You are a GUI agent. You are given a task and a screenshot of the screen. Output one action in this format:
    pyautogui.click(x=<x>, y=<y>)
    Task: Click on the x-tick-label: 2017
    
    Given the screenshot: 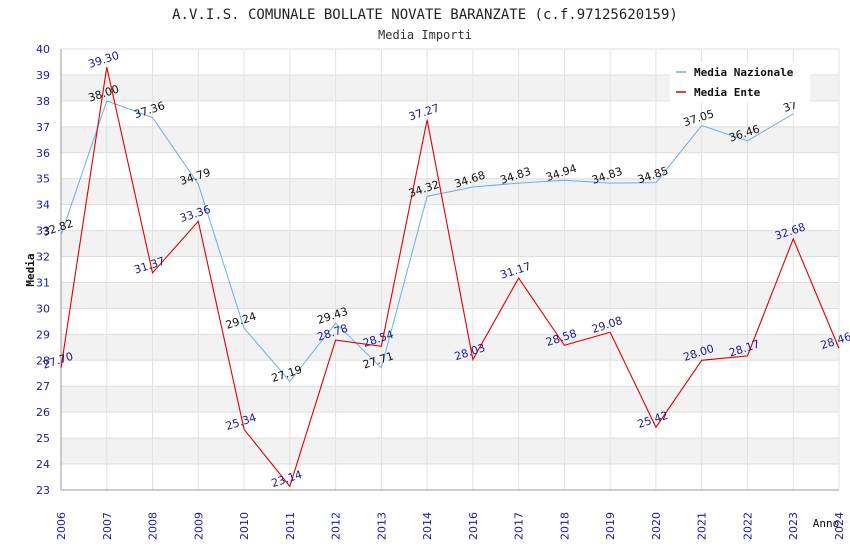 What is the action you would take?
    pyautogui.click(x=519, y=526)
    